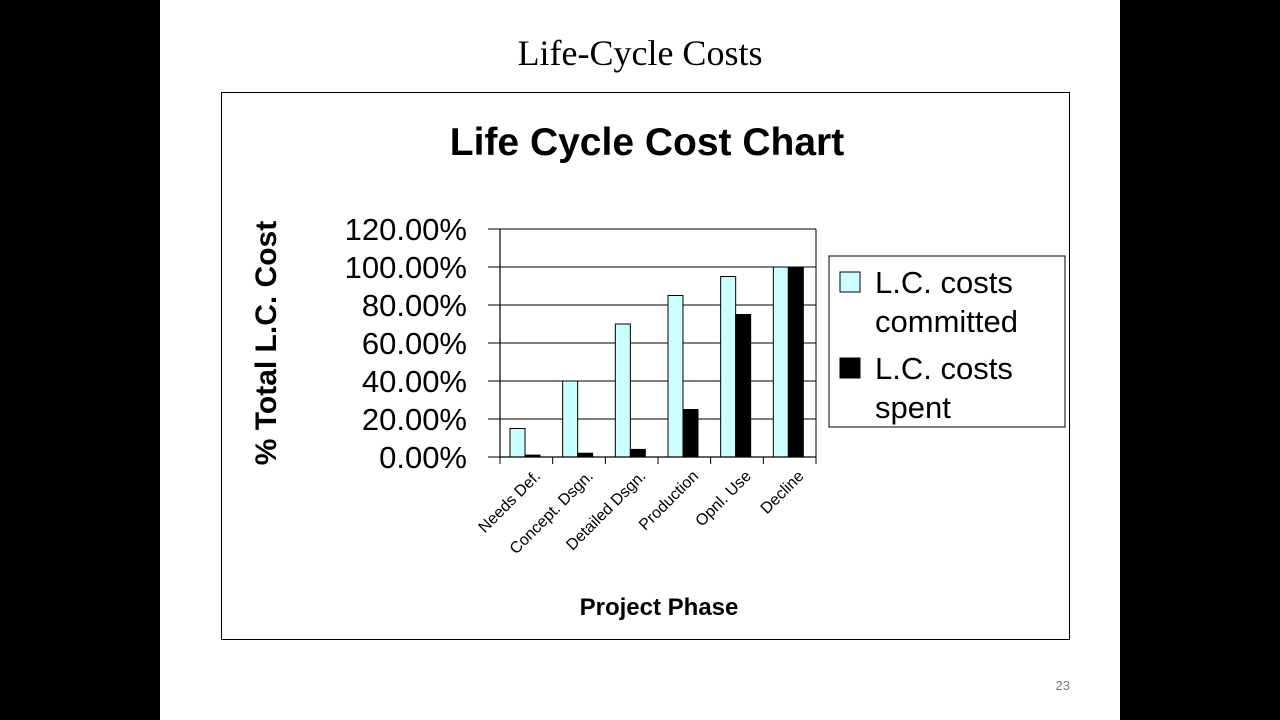 The image size is (1280, 720). Describe the element at coordinates (944, 368) in the screenshot. I see `legend-label-spent: L.C. costs` at that location.